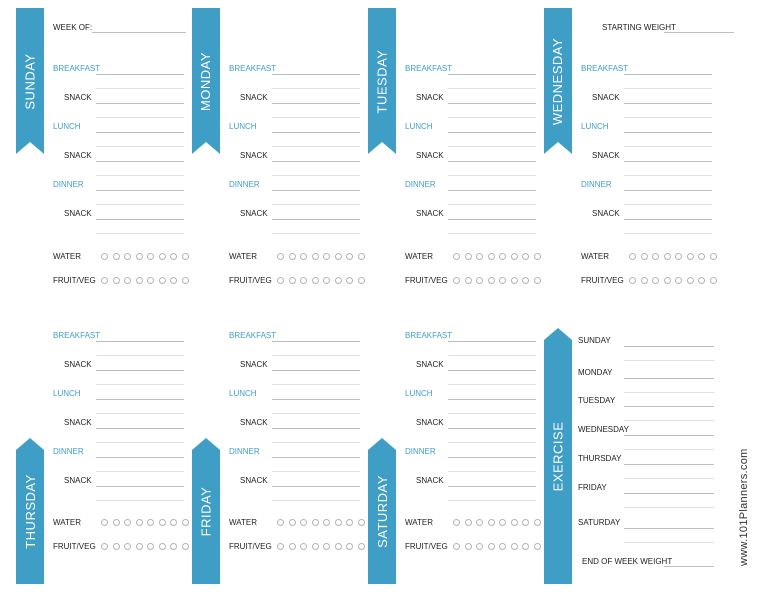 The image size is (768, 594). What do you see at coordinates (316, 117) in the screenshot?
I see `monday-snack-line-extra` at bounding box center [316, 117].